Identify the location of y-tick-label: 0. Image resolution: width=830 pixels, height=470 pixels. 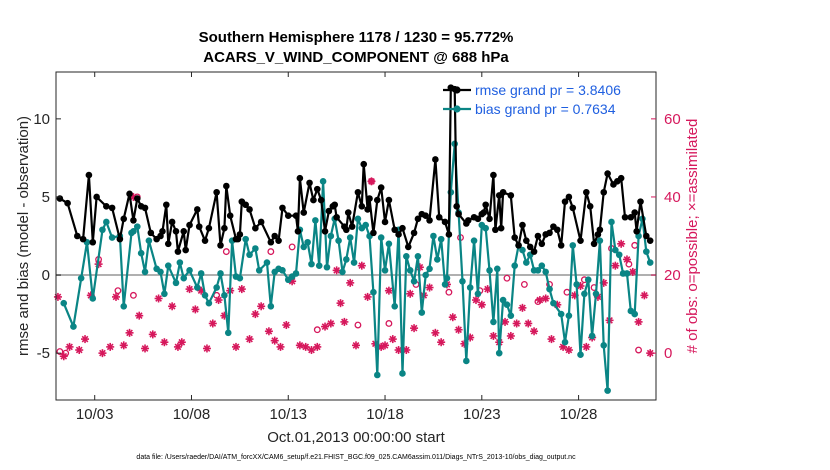
(46, 275).